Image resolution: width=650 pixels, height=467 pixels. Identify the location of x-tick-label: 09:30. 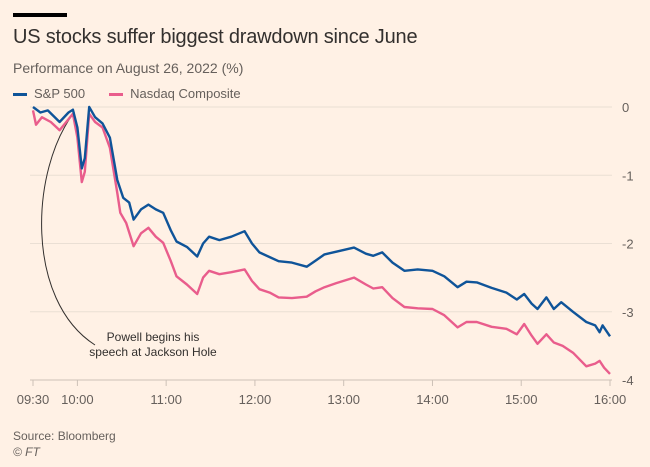
(33, 399).